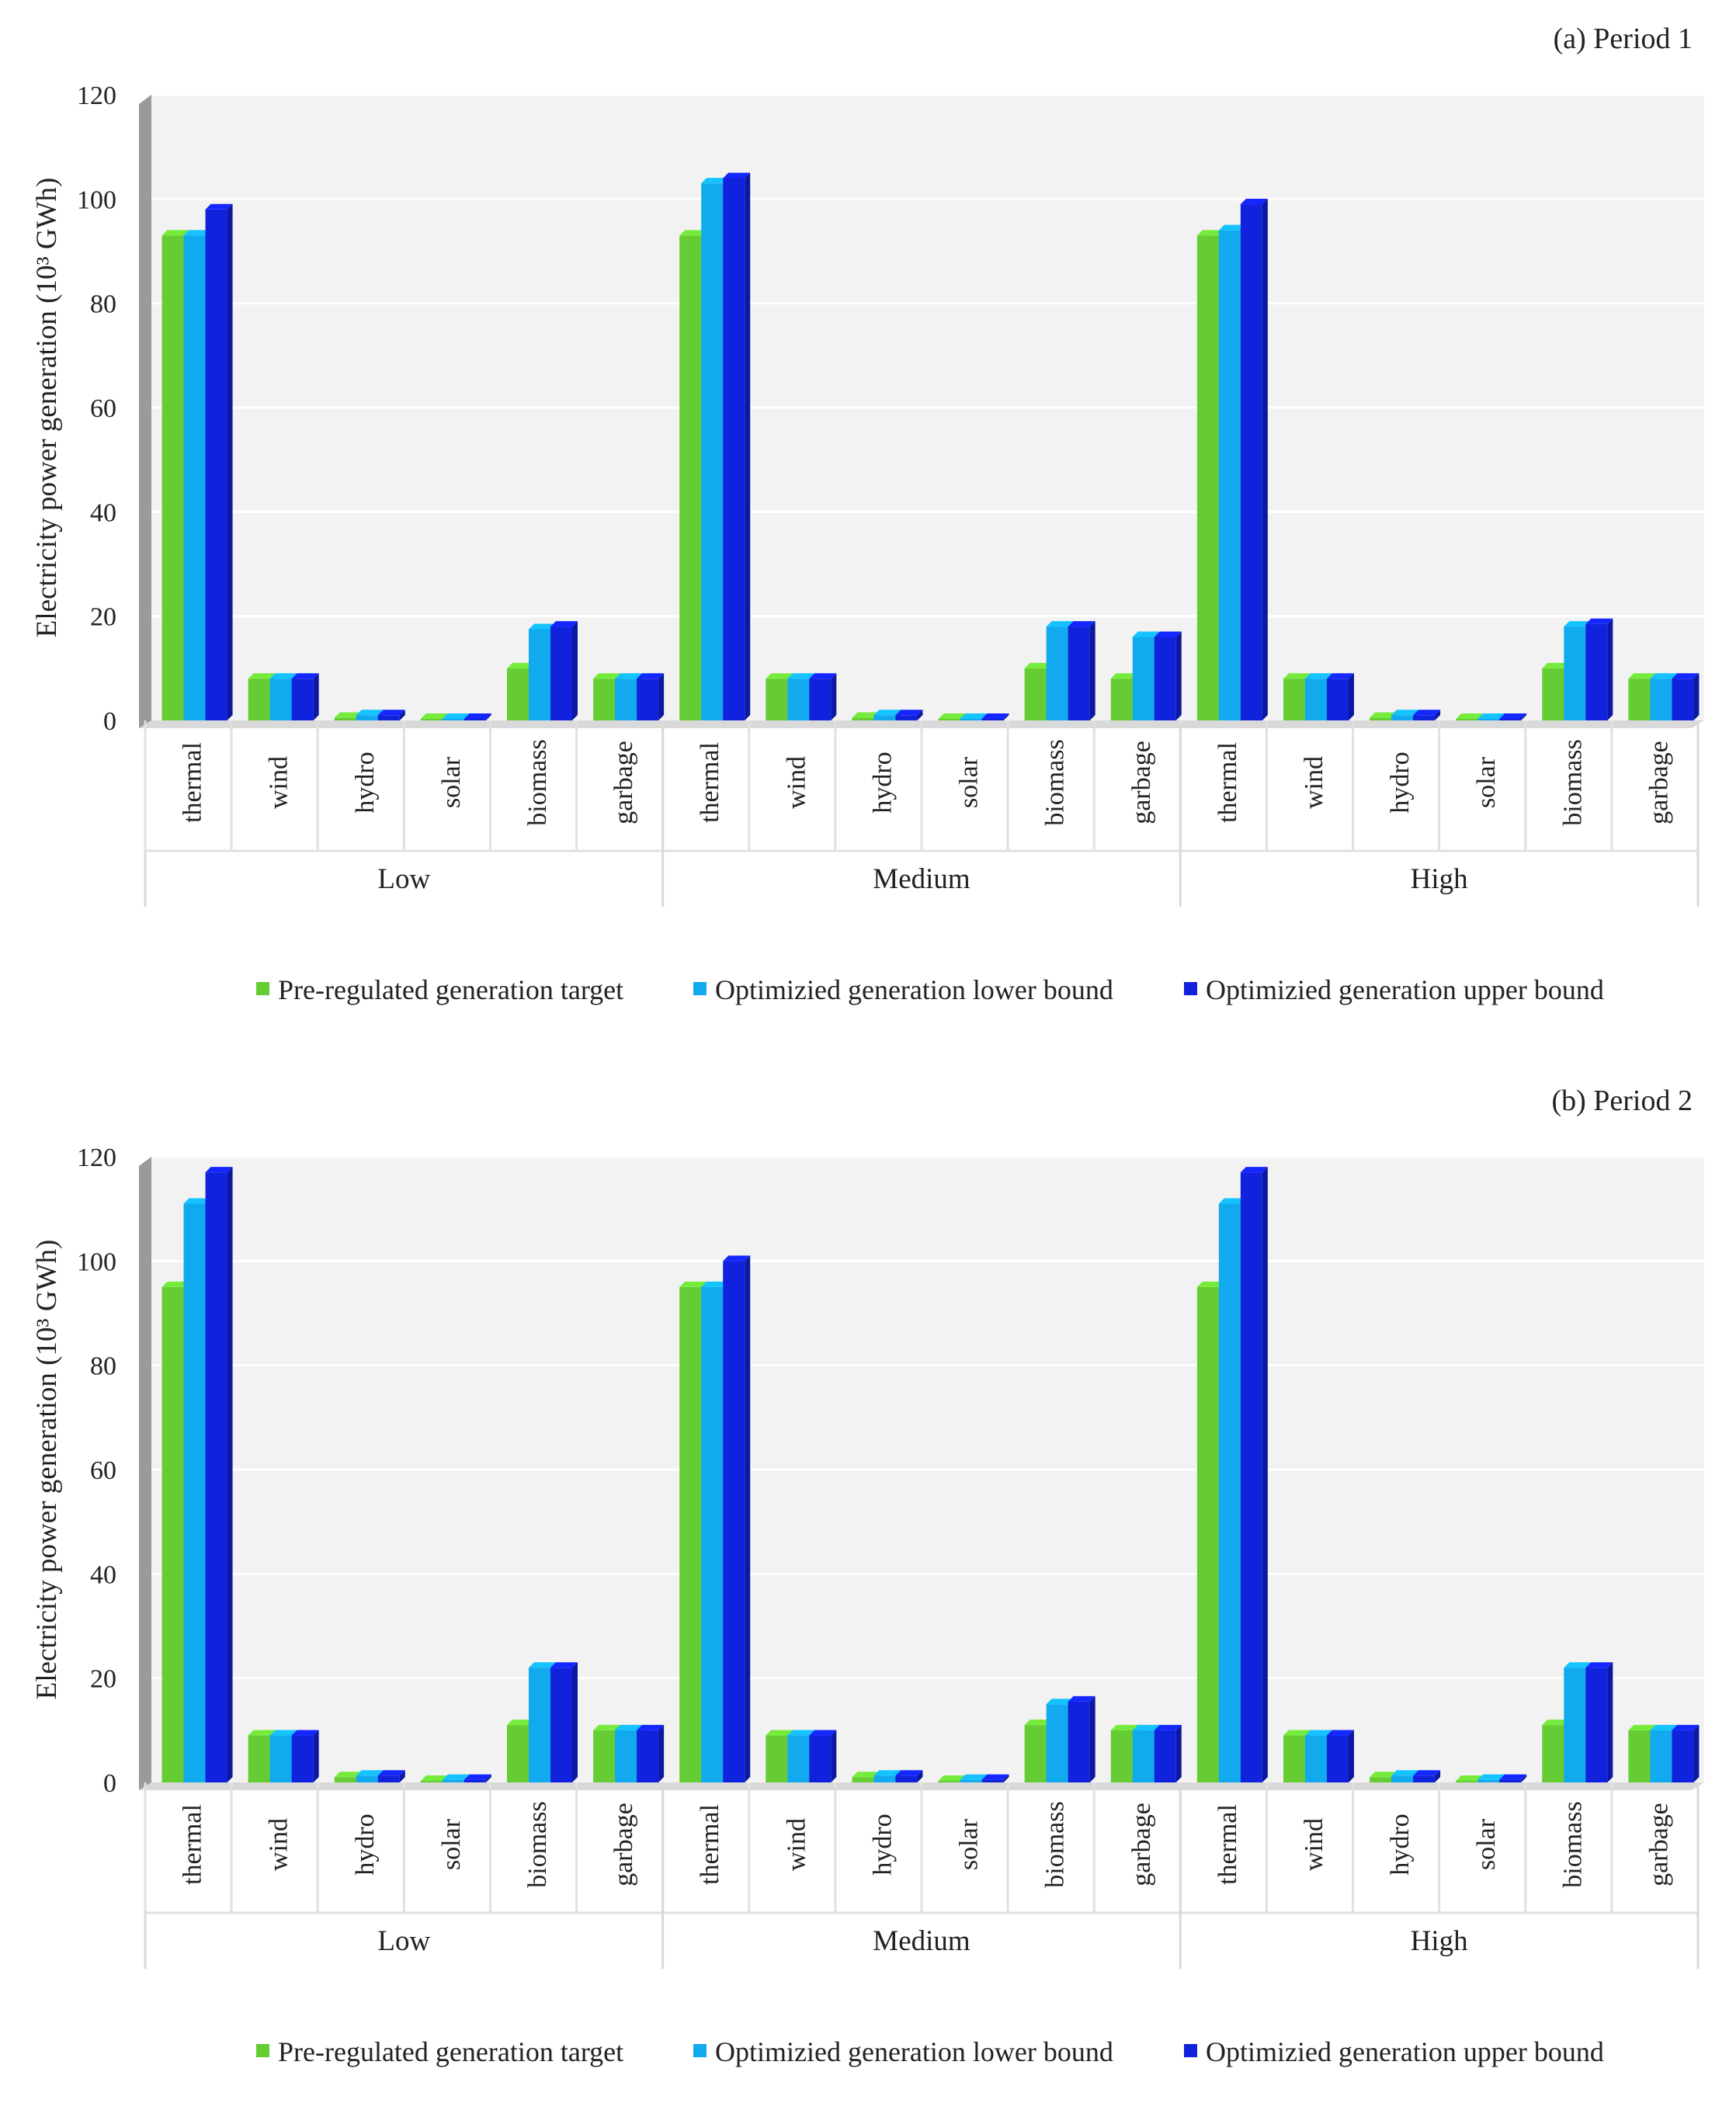 The height and width of the screenshot is (2124, 1736). What do you see at coordinates (1622, 1101) in the screenshot?
I see `chart-title: (b) Period 2` at bounding box center [1622, 1101].